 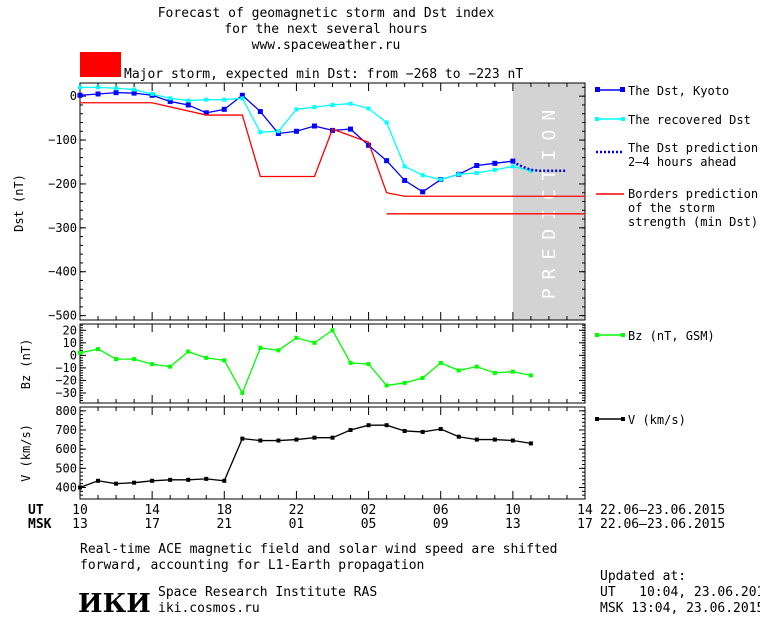 What do you see at coordinates (693, 222) in the screenshot?
I see `legend-text-line: strength (min Dst)` at bounding box center [693, 222].